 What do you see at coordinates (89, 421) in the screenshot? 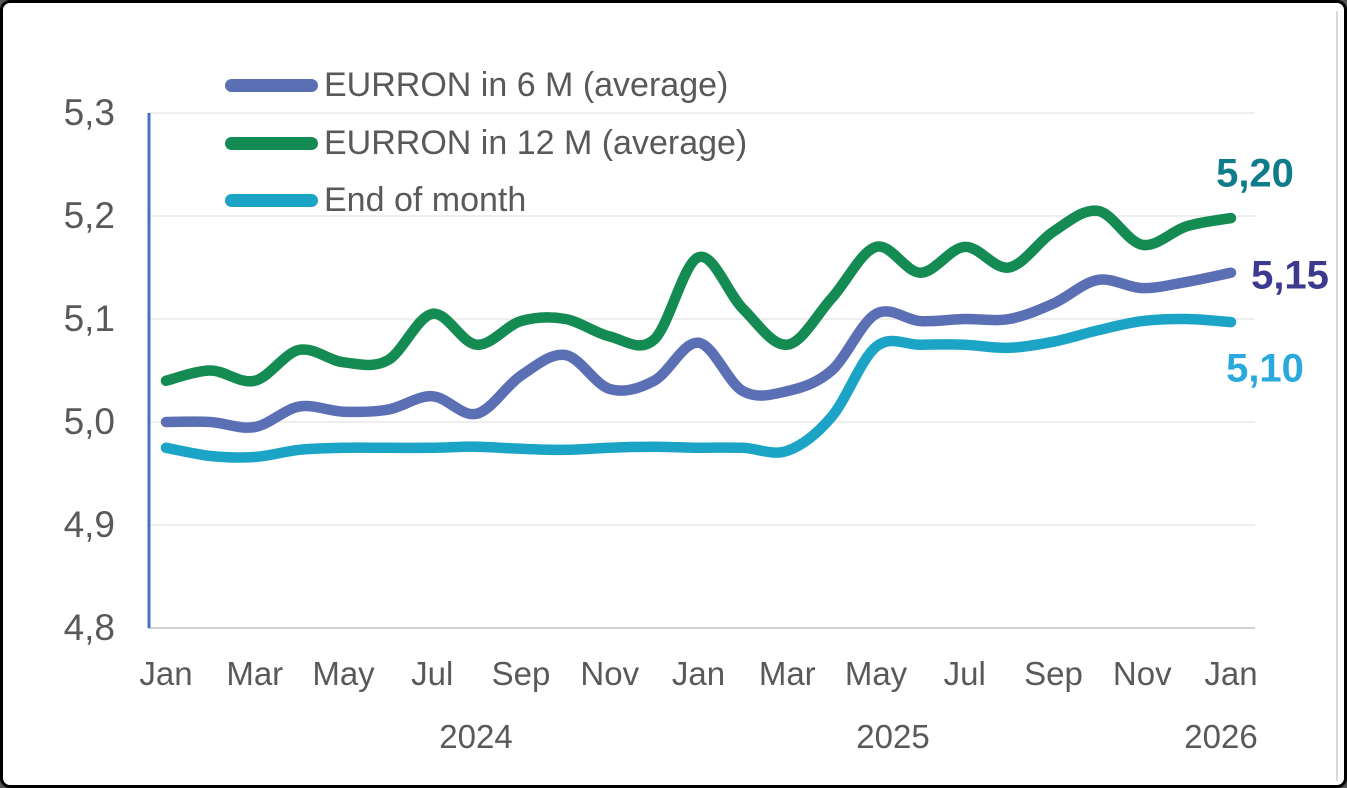
I see `y-tick-label: 5,0` at bounding box center [89, 421].